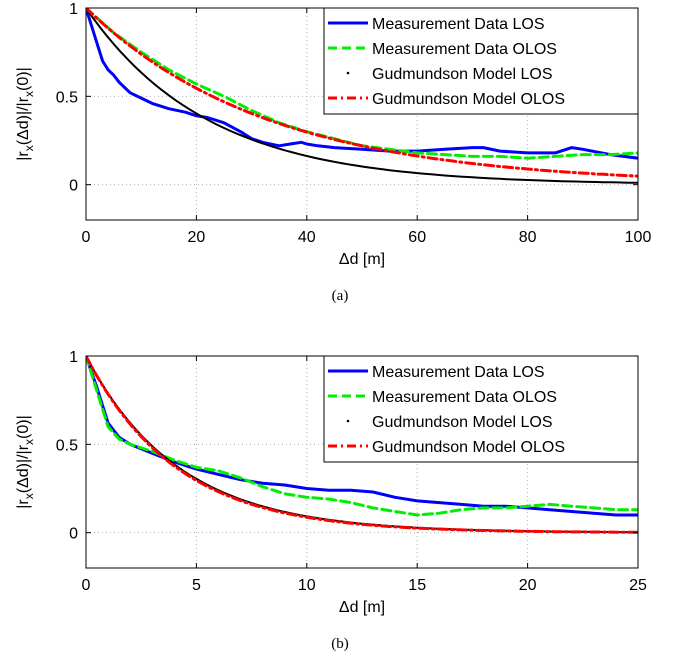  Describe the element at coordinates (417, 237) in the screenshot. I see `x-tick-label: 60` at that location.